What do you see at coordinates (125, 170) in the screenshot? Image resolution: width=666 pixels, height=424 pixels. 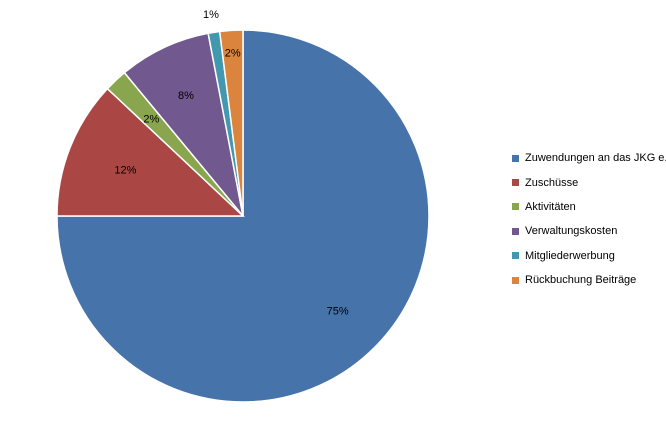 I see `slice-data-label: 12%` at bounding box center [125, 170].